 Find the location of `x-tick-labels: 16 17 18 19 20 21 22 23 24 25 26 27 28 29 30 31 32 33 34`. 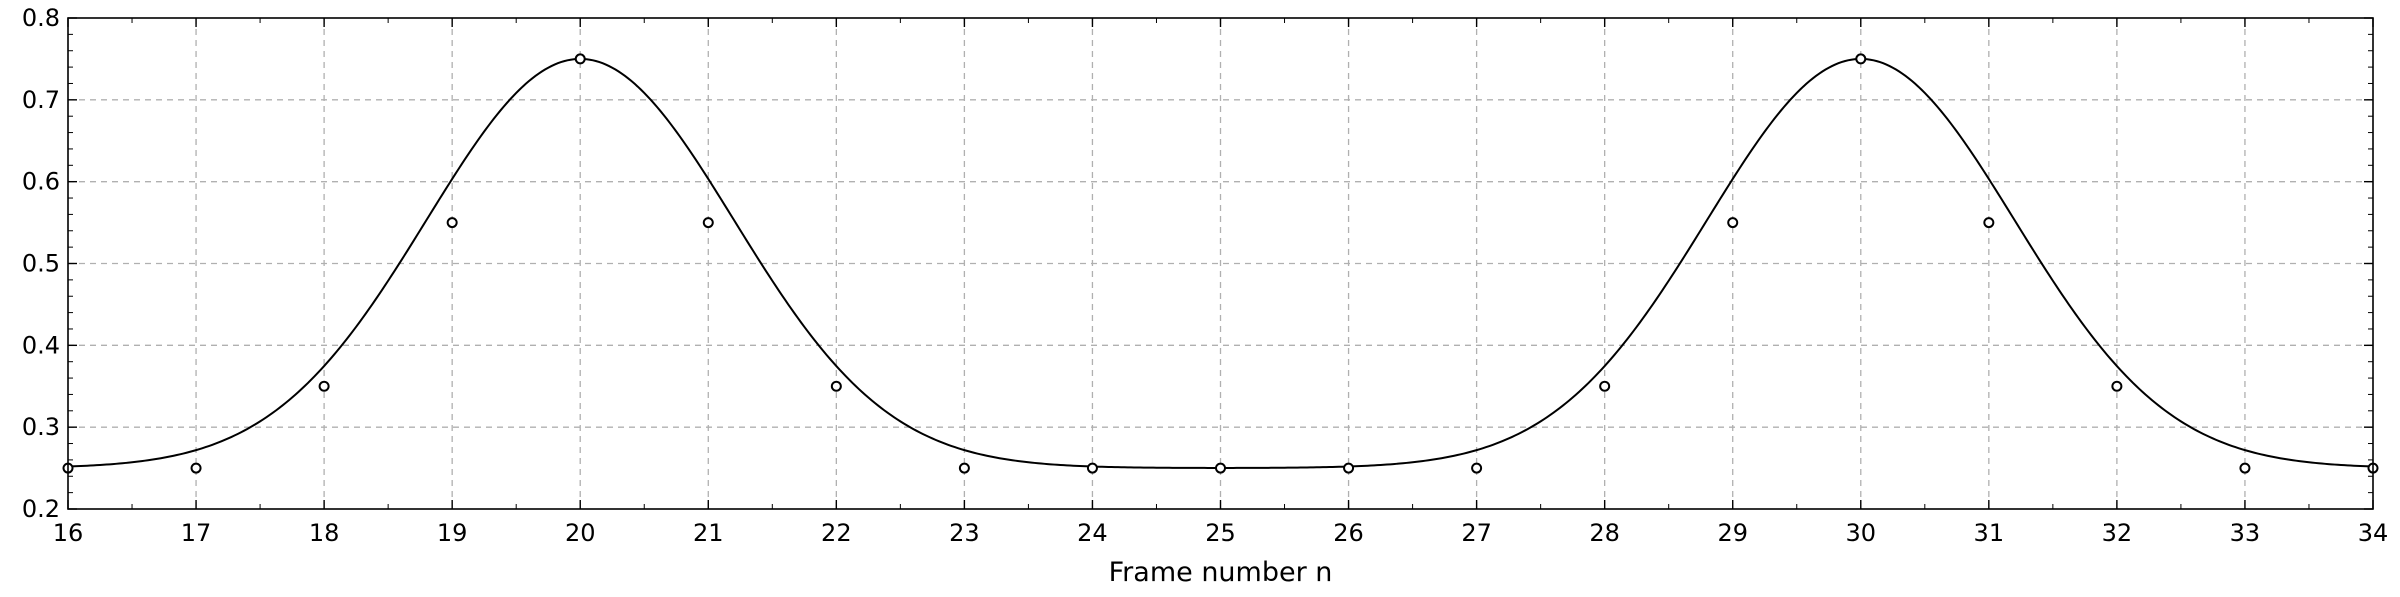

x-tick-labels: 16 17 18 19 20 21 22 23 24 25 26 27 28 29 30 31 32 33 34 is located at coordinates (1221, 533).